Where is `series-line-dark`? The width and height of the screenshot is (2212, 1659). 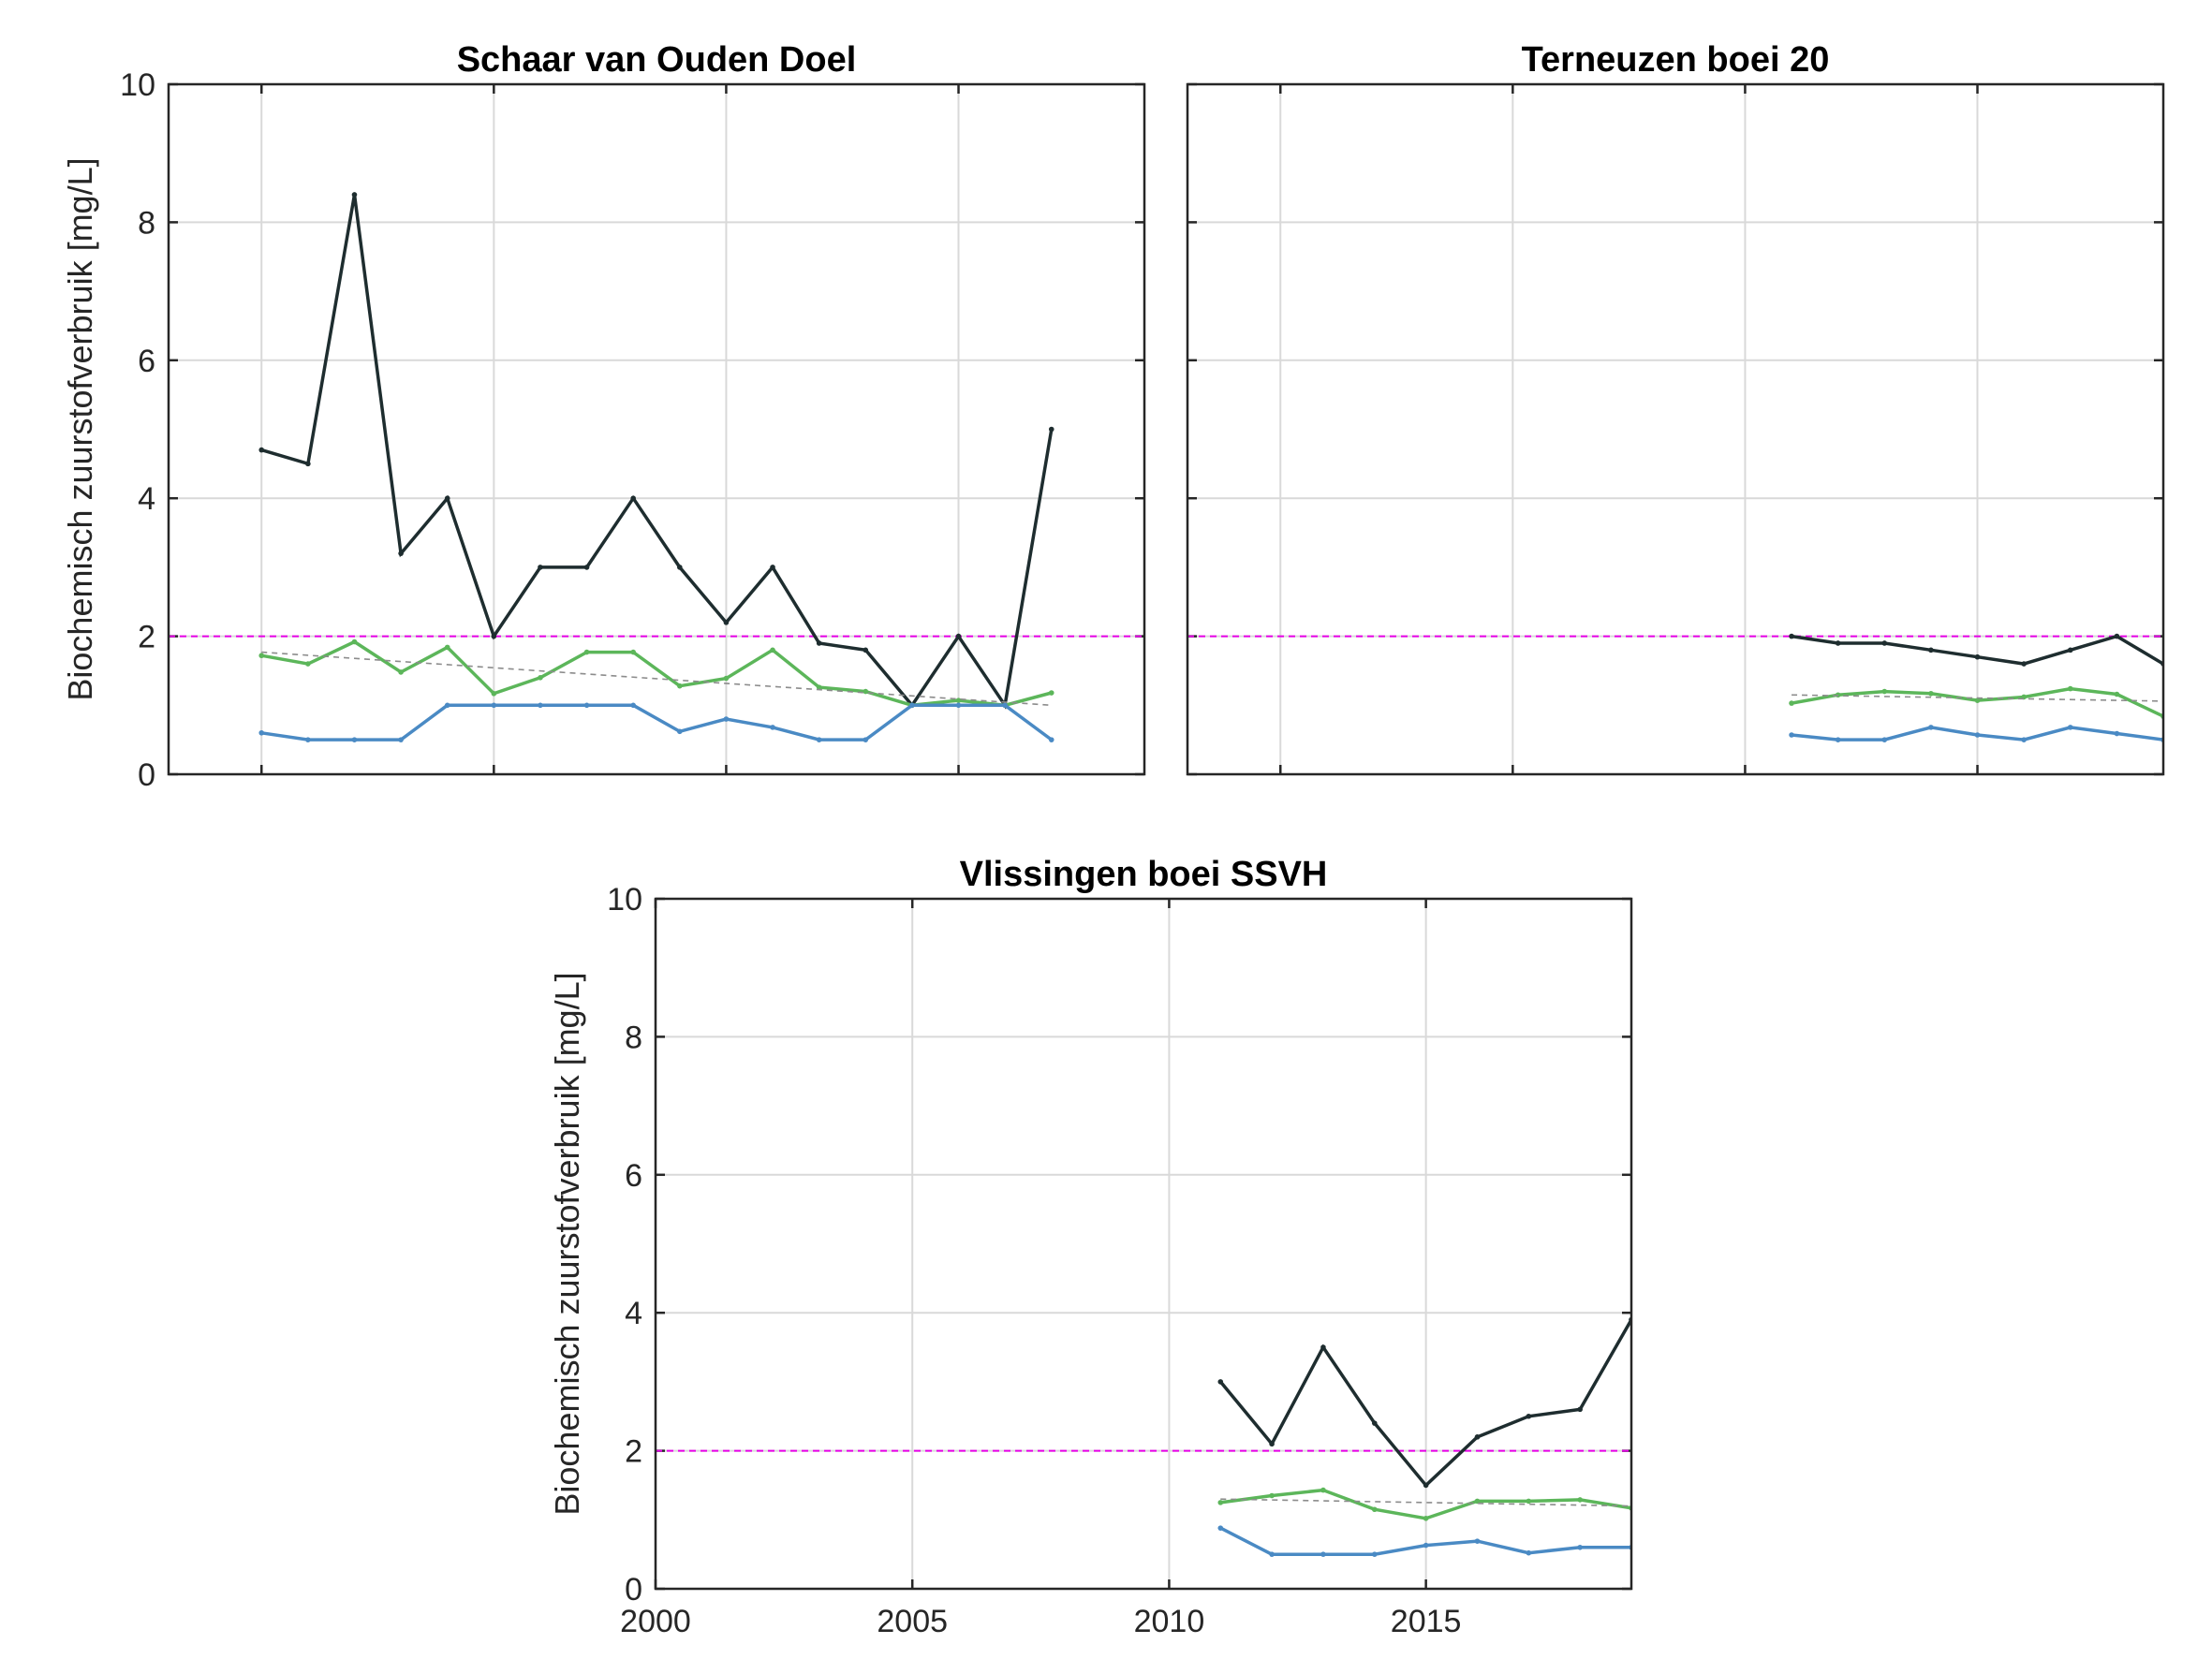
series-line-dark is located at coordinates (657, 452).